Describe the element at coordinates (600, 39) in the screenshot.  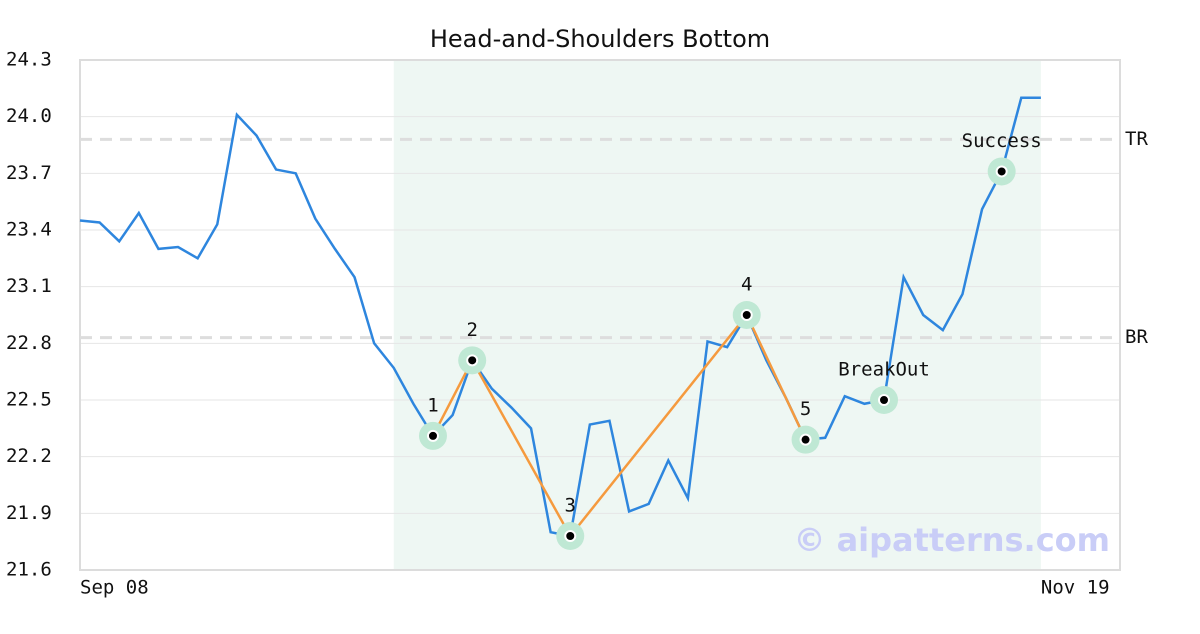
I see `chart-title: Head-and-Shoulders Bottom` at that location.